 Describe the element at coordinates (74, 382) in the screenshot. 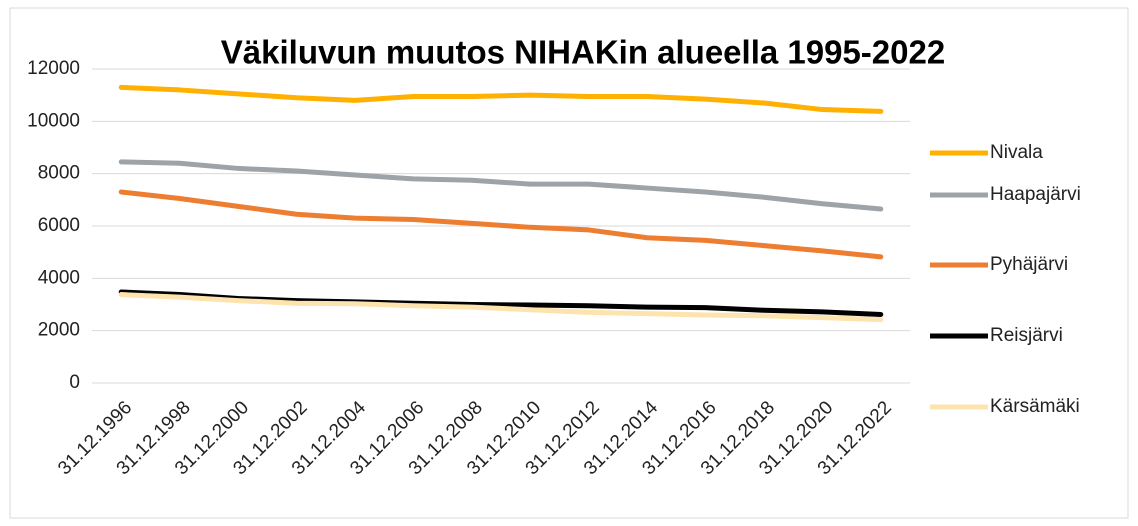

I see `y-tick-label: 0` at that location.